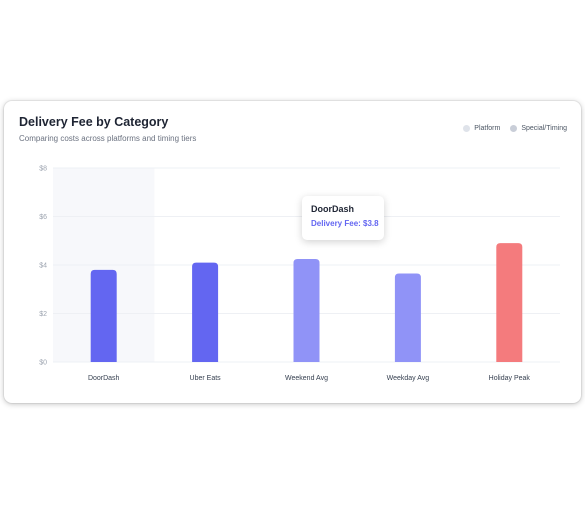 Image resolution: width=585 pixels, height=505 pixels. I want to click on y-tick-label: $6, so click(43, 217).